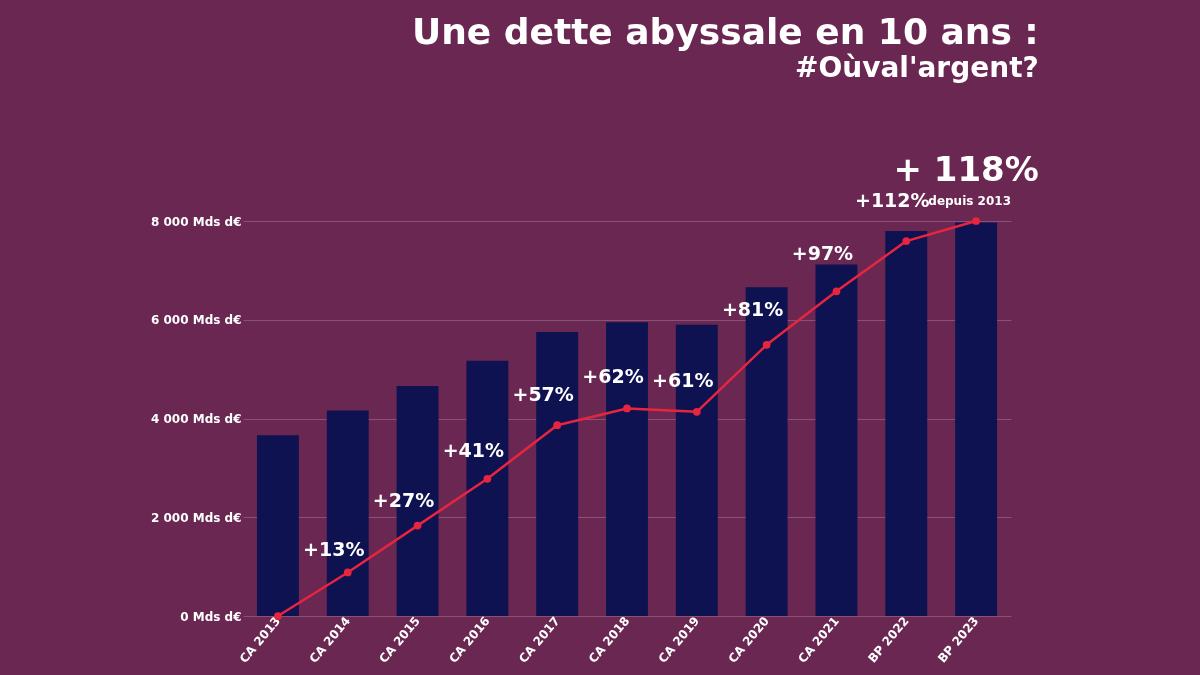  What do you see at coordinates (196, 320) in the screenshot?
I see `y-tick-label: 6 000 Mds d€` at bounding box center [196, 320].